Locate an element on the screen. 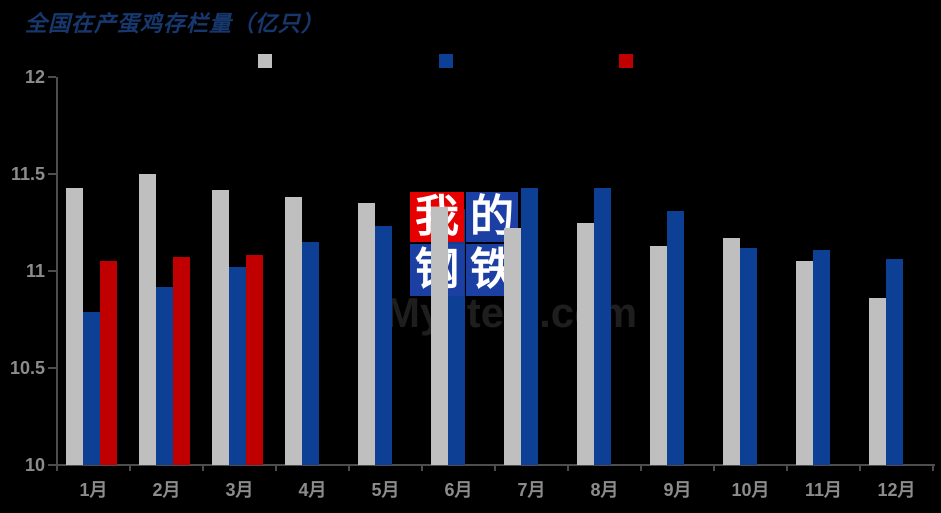  legend-swatch-gray is located at coordinates (265, 61).